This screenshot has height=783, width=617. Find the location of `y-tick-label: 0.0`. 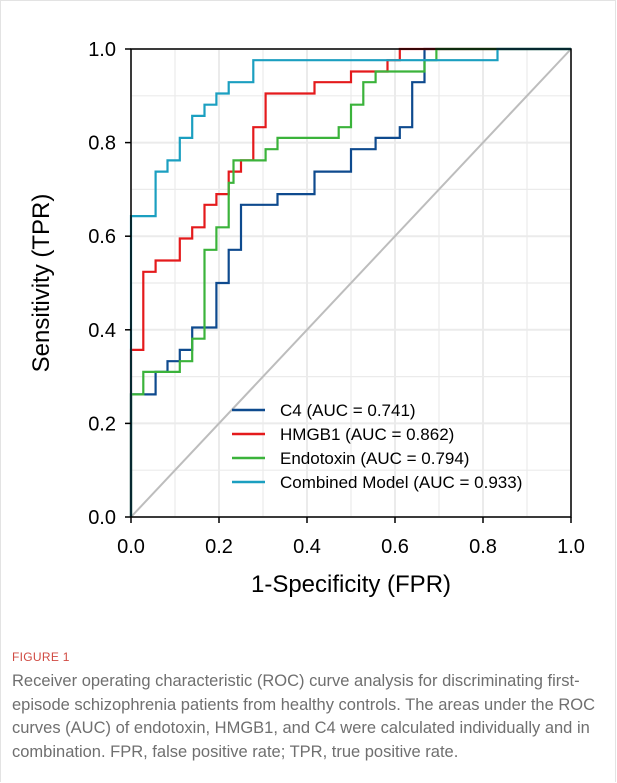

y-tick-label: 0.0 is located at coordinates (102, 518).